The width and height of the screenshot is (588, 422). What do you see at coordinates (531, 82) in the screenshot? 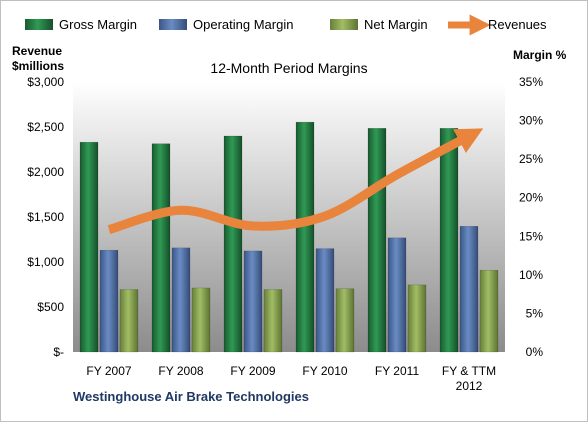
I see `right-tick-label: 35%` at bounding box center [531, 82].